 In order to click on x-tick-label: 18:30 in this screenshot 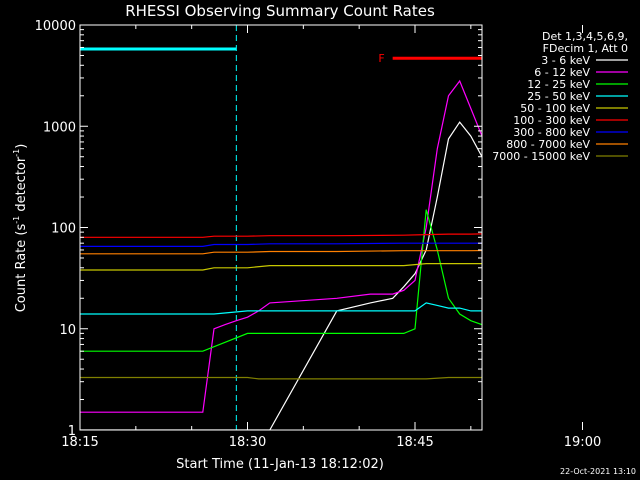, I will do `click(247, 442)`.